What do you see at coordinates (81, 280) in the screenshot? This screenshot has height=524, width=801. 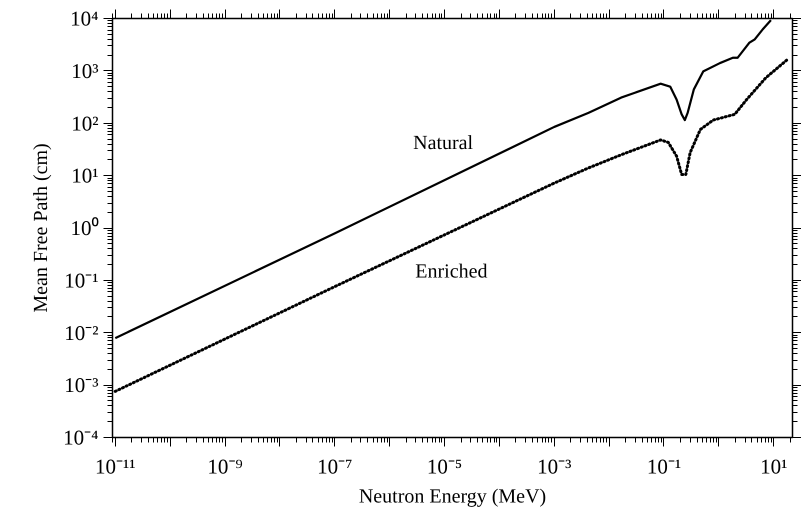 I see `y-tick-label: 10⁻¹` at bounding box center [81, 280].